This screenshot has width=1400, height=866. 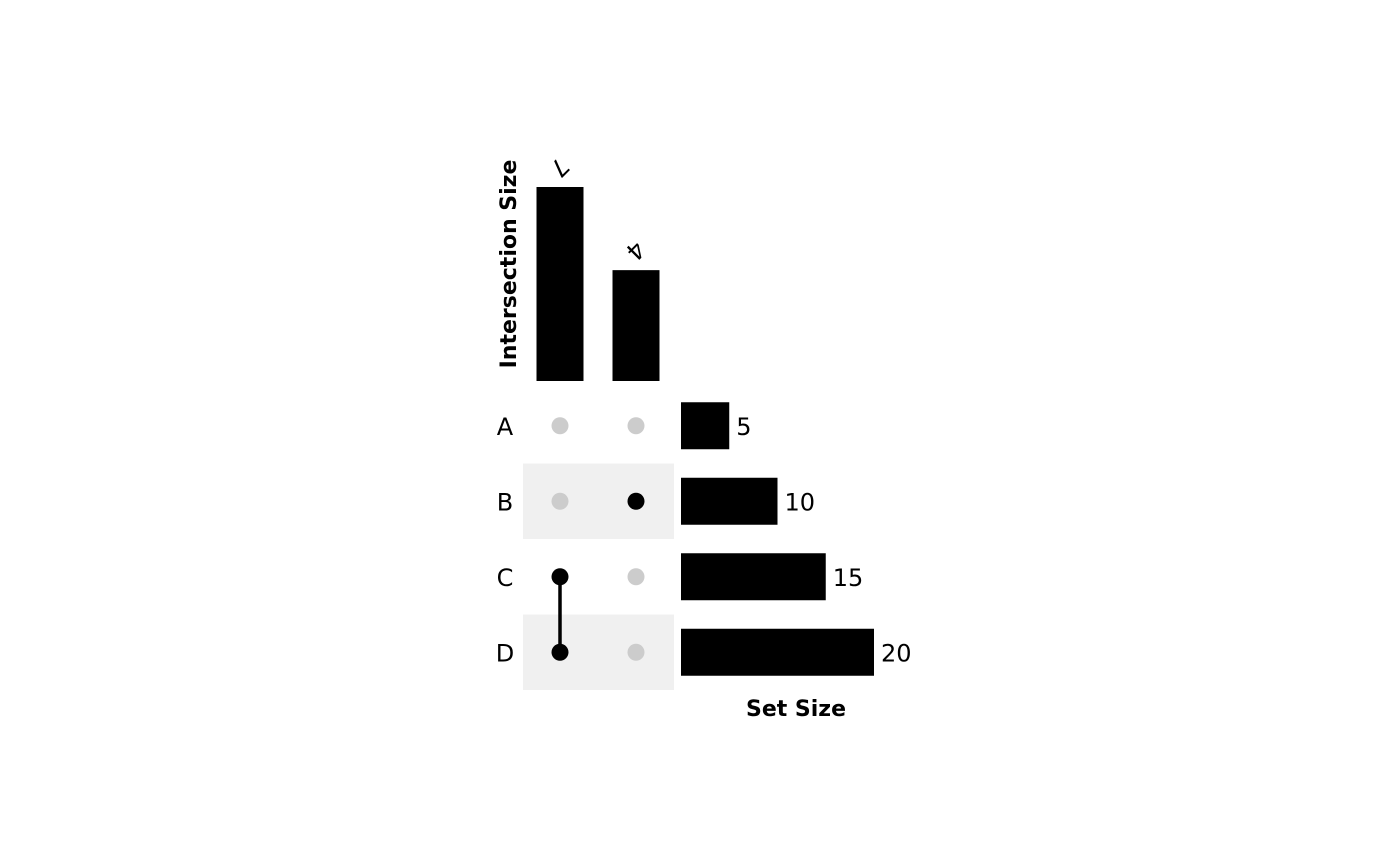 What do you see at coordinates (796, 709) in the screenshot?
I see `set-size-axis-title: Set Size` at bounding box center [796, 709].